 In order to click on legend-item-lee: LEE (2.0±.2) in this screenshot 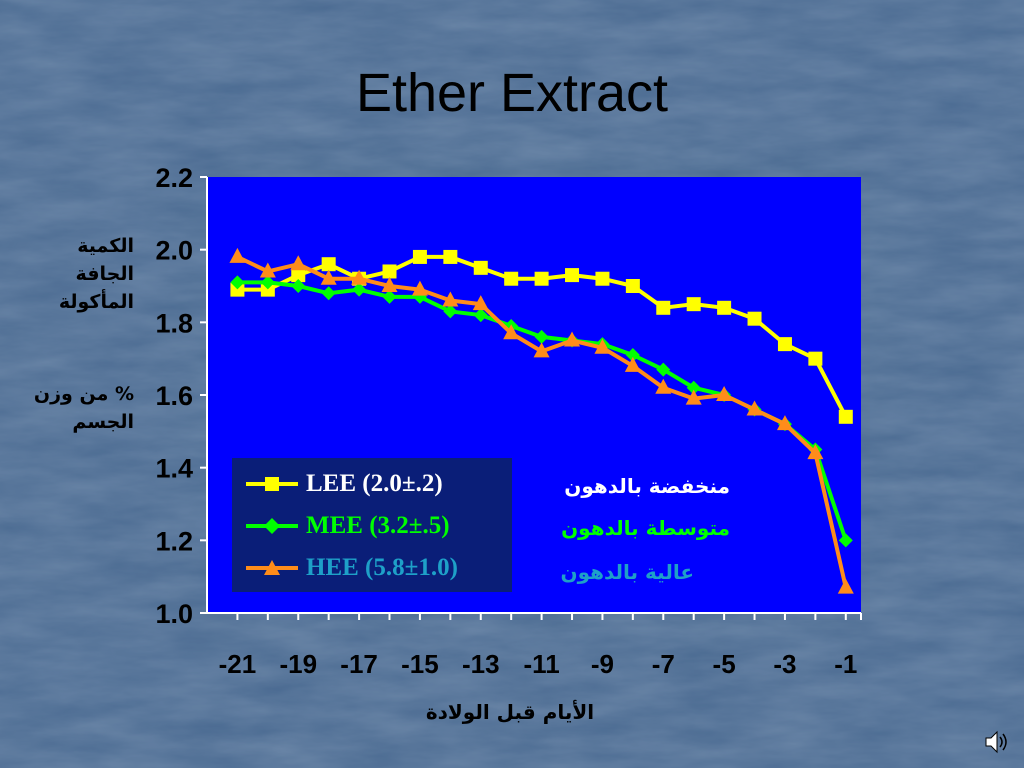, I will do `click(379, 484)`.